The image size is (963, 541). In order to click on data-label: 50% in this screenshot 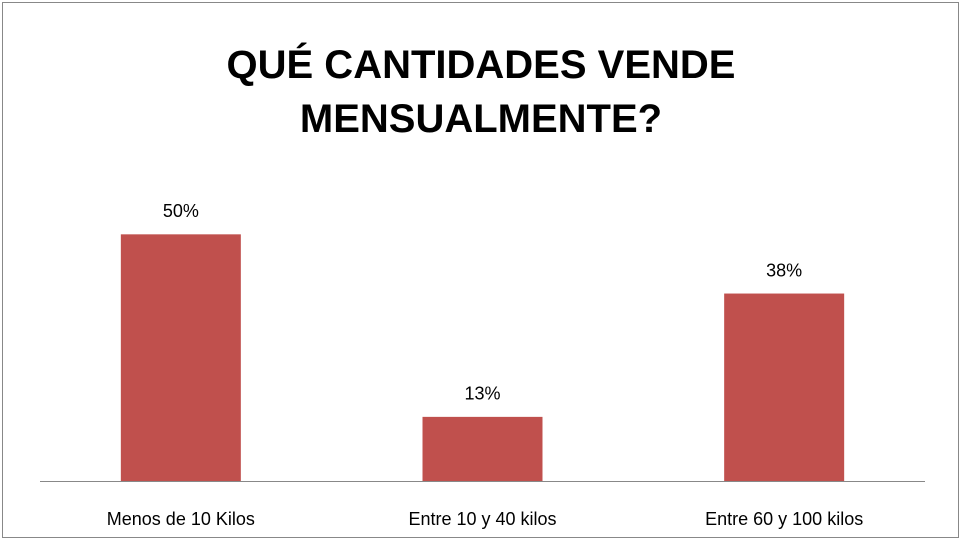, I will do `click(181, 211)`.